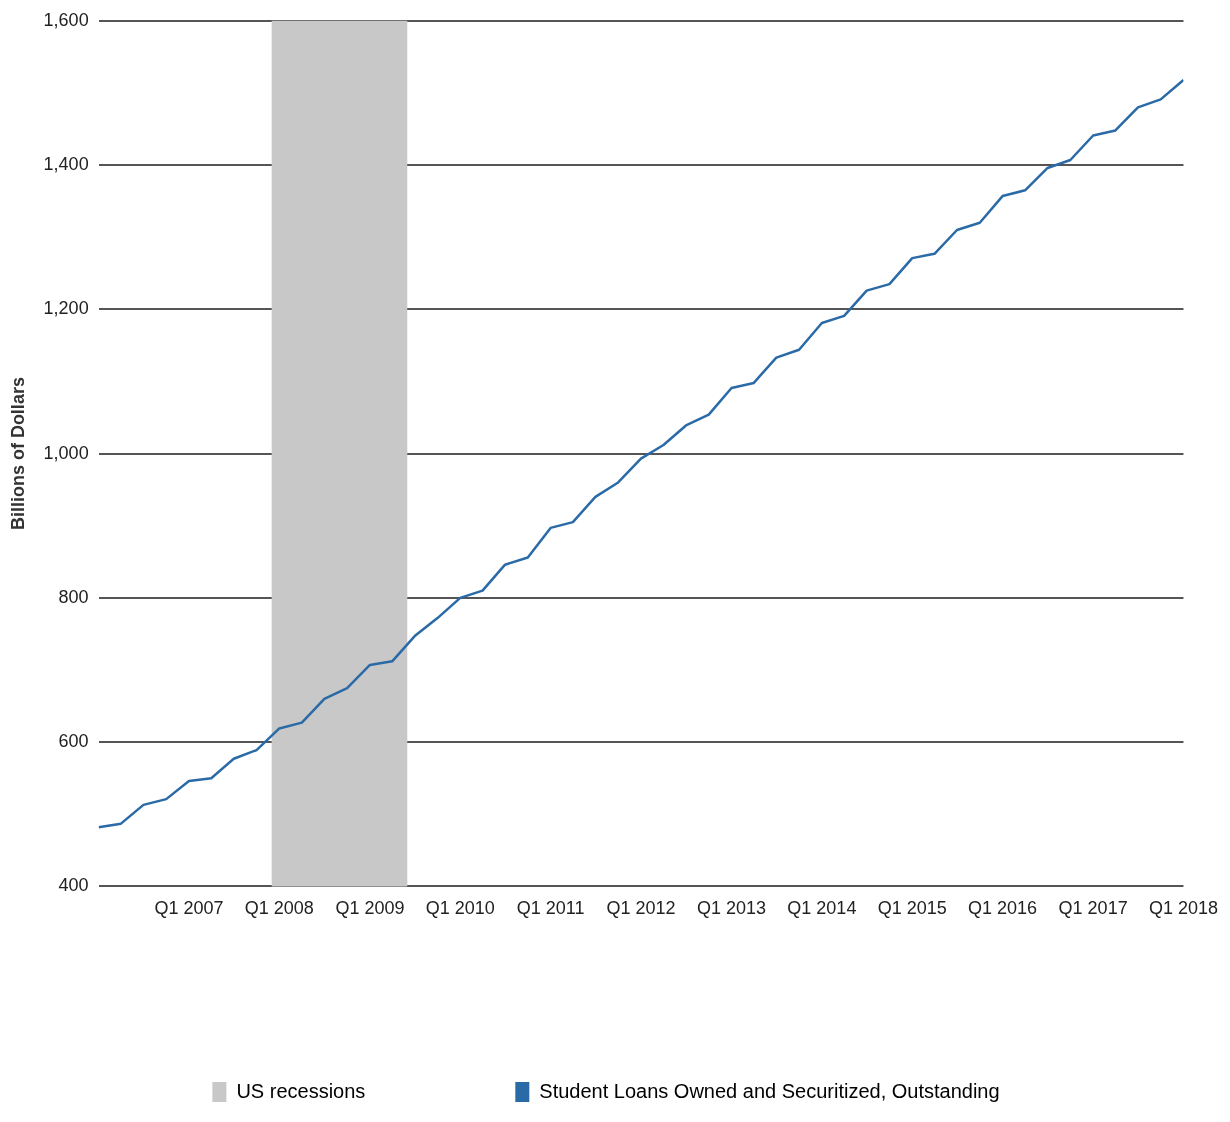 The width and height of the screenshot is (1230, 1122). I want to click on y-axis-title: Billions of Dollars, so click(17, 454).